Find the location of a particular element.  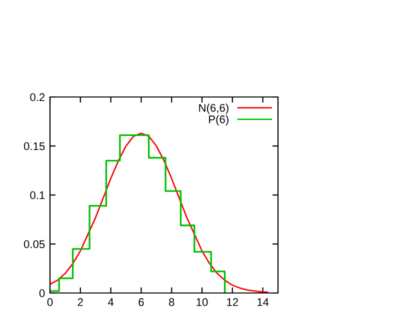

legend-label: N(6,6) is located at coordinates (213, 109).